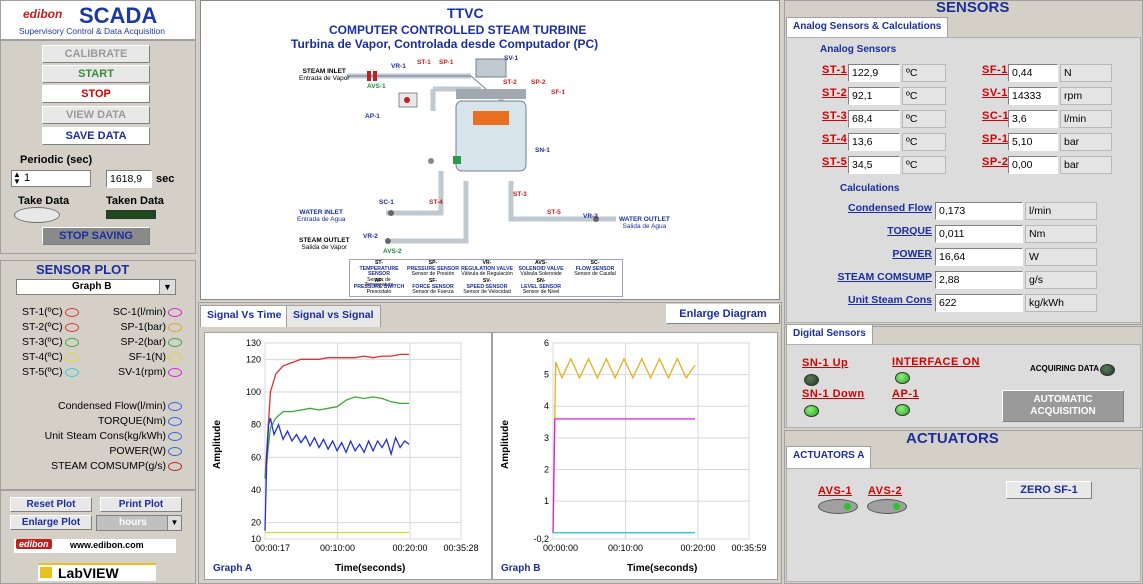 This screenshot has height=584, width=1143. Describe the element at coordinates (936, 362) in the screenshot. I see `interface-on-label: INTERFACE ON` at that location.